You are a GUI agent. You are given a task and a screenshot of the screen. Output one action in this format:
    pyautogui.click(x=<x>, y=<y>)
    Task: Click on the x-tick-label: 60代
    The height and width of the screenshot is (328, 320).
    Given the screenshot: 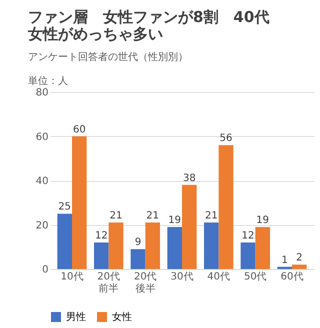 What is the action you would take?
    pyautogui.click(x=292, y=277)
    